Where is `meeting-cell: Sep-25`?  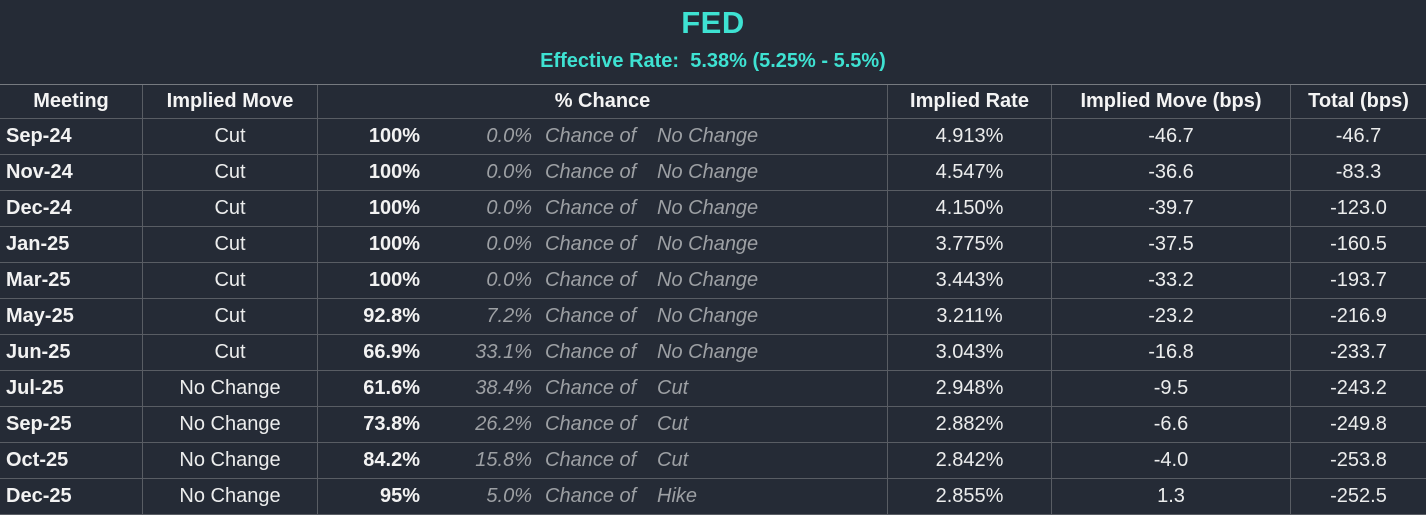
meeting-cell: Sep-25 is located at coordinates (39, 424).